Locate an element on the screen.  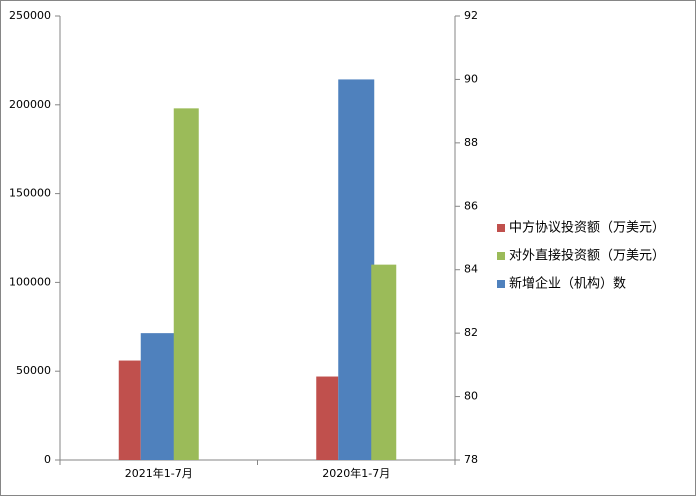
y-tick-label: 250000 is located at coordinates (30, 15).